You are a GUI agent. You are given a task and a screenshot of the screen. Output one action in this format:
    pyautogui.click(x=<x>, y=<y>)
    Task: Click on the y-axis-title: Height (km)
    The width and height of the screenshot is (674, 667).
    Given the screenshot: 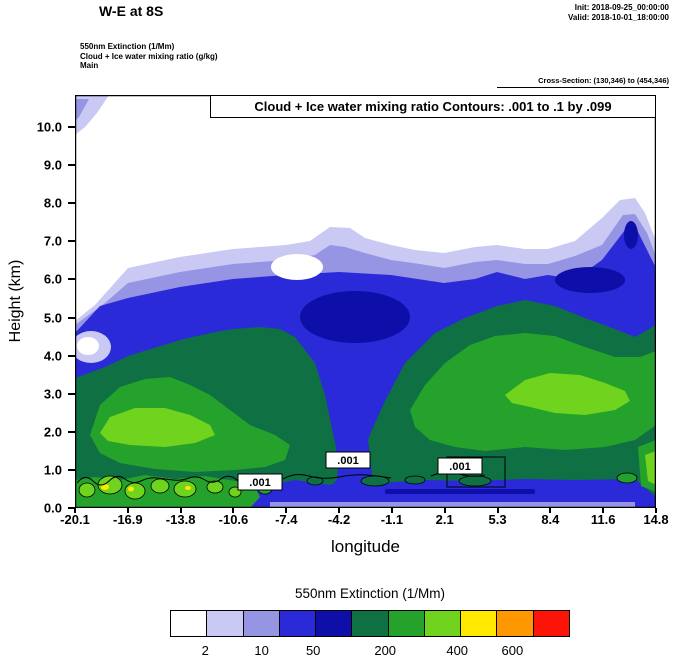 What is the action you would take?
    pyautogui.click(x=15, y=301)
    